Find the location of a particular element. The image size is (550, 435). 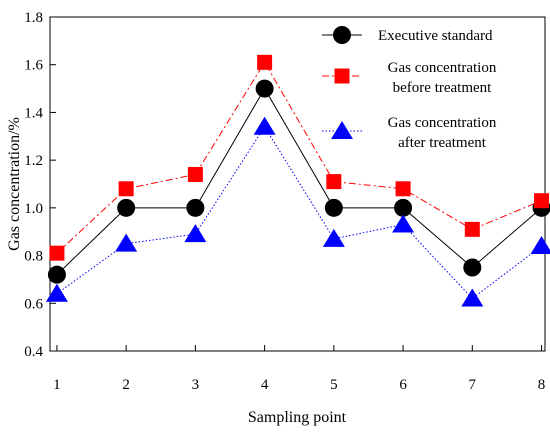

y-tick-label: 1.0 is located at coordinates (33, 209).